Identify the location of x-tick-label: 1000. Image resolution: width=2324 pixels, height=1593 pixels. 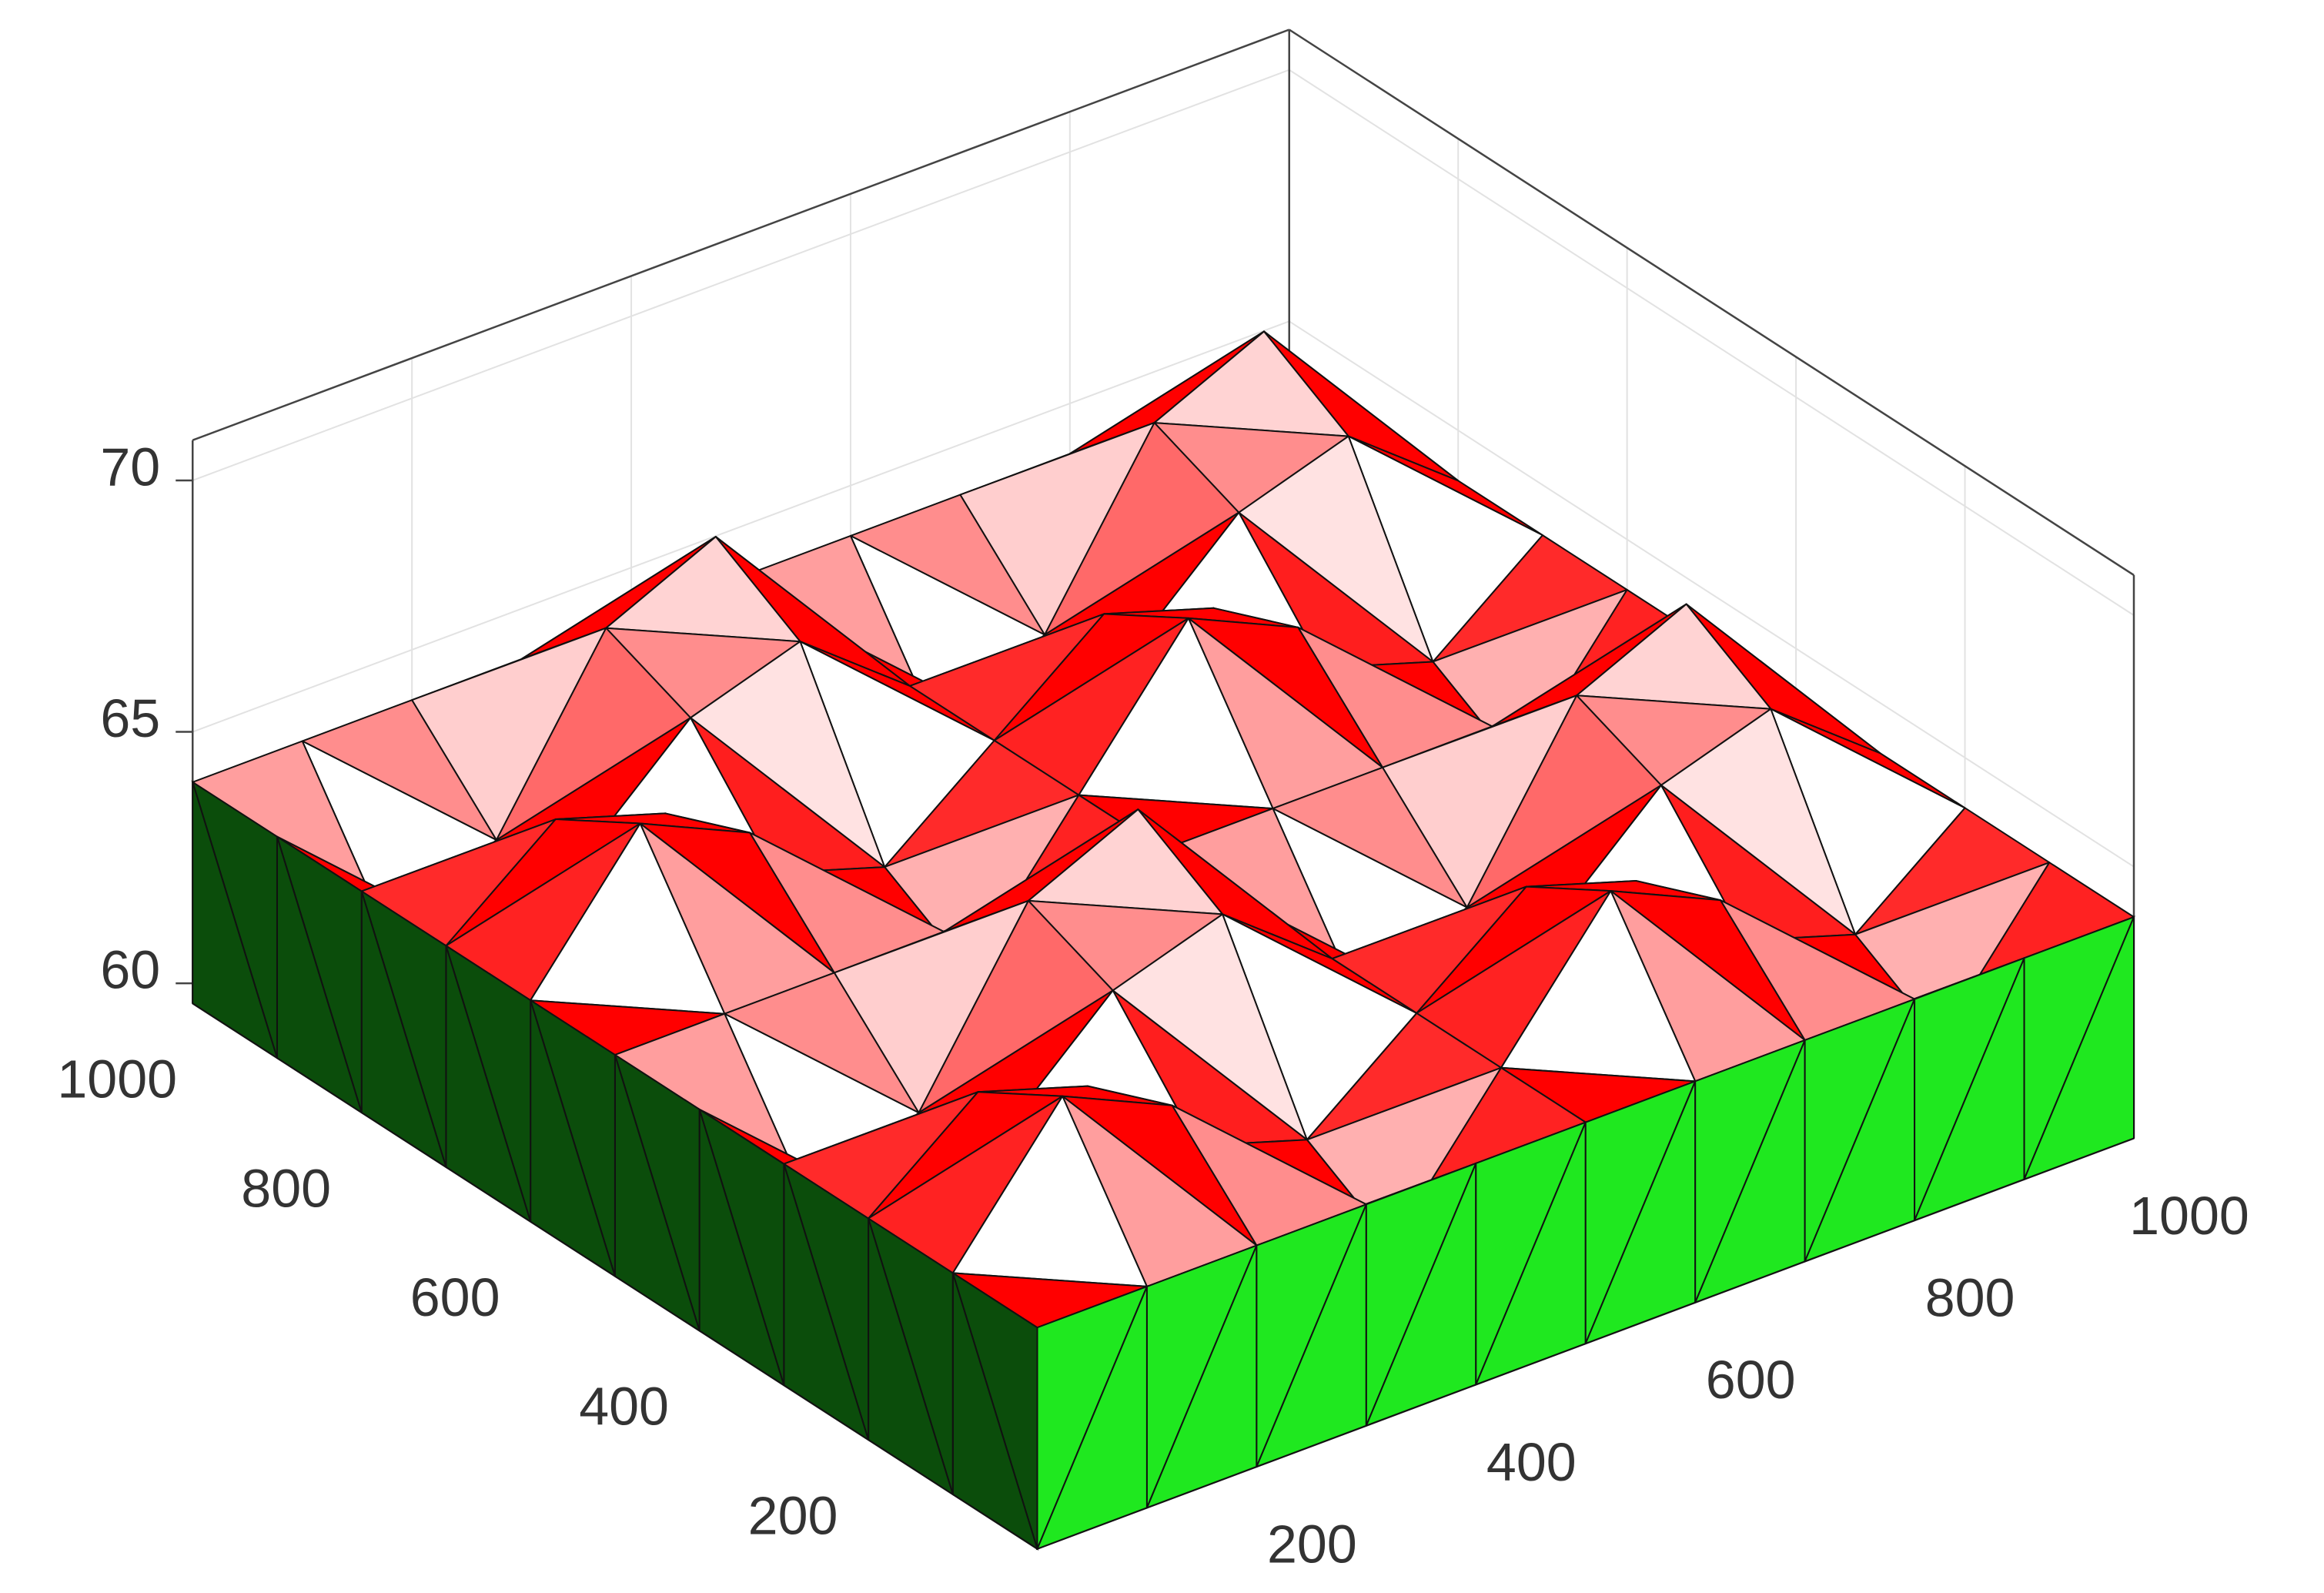
(2189, 1216).